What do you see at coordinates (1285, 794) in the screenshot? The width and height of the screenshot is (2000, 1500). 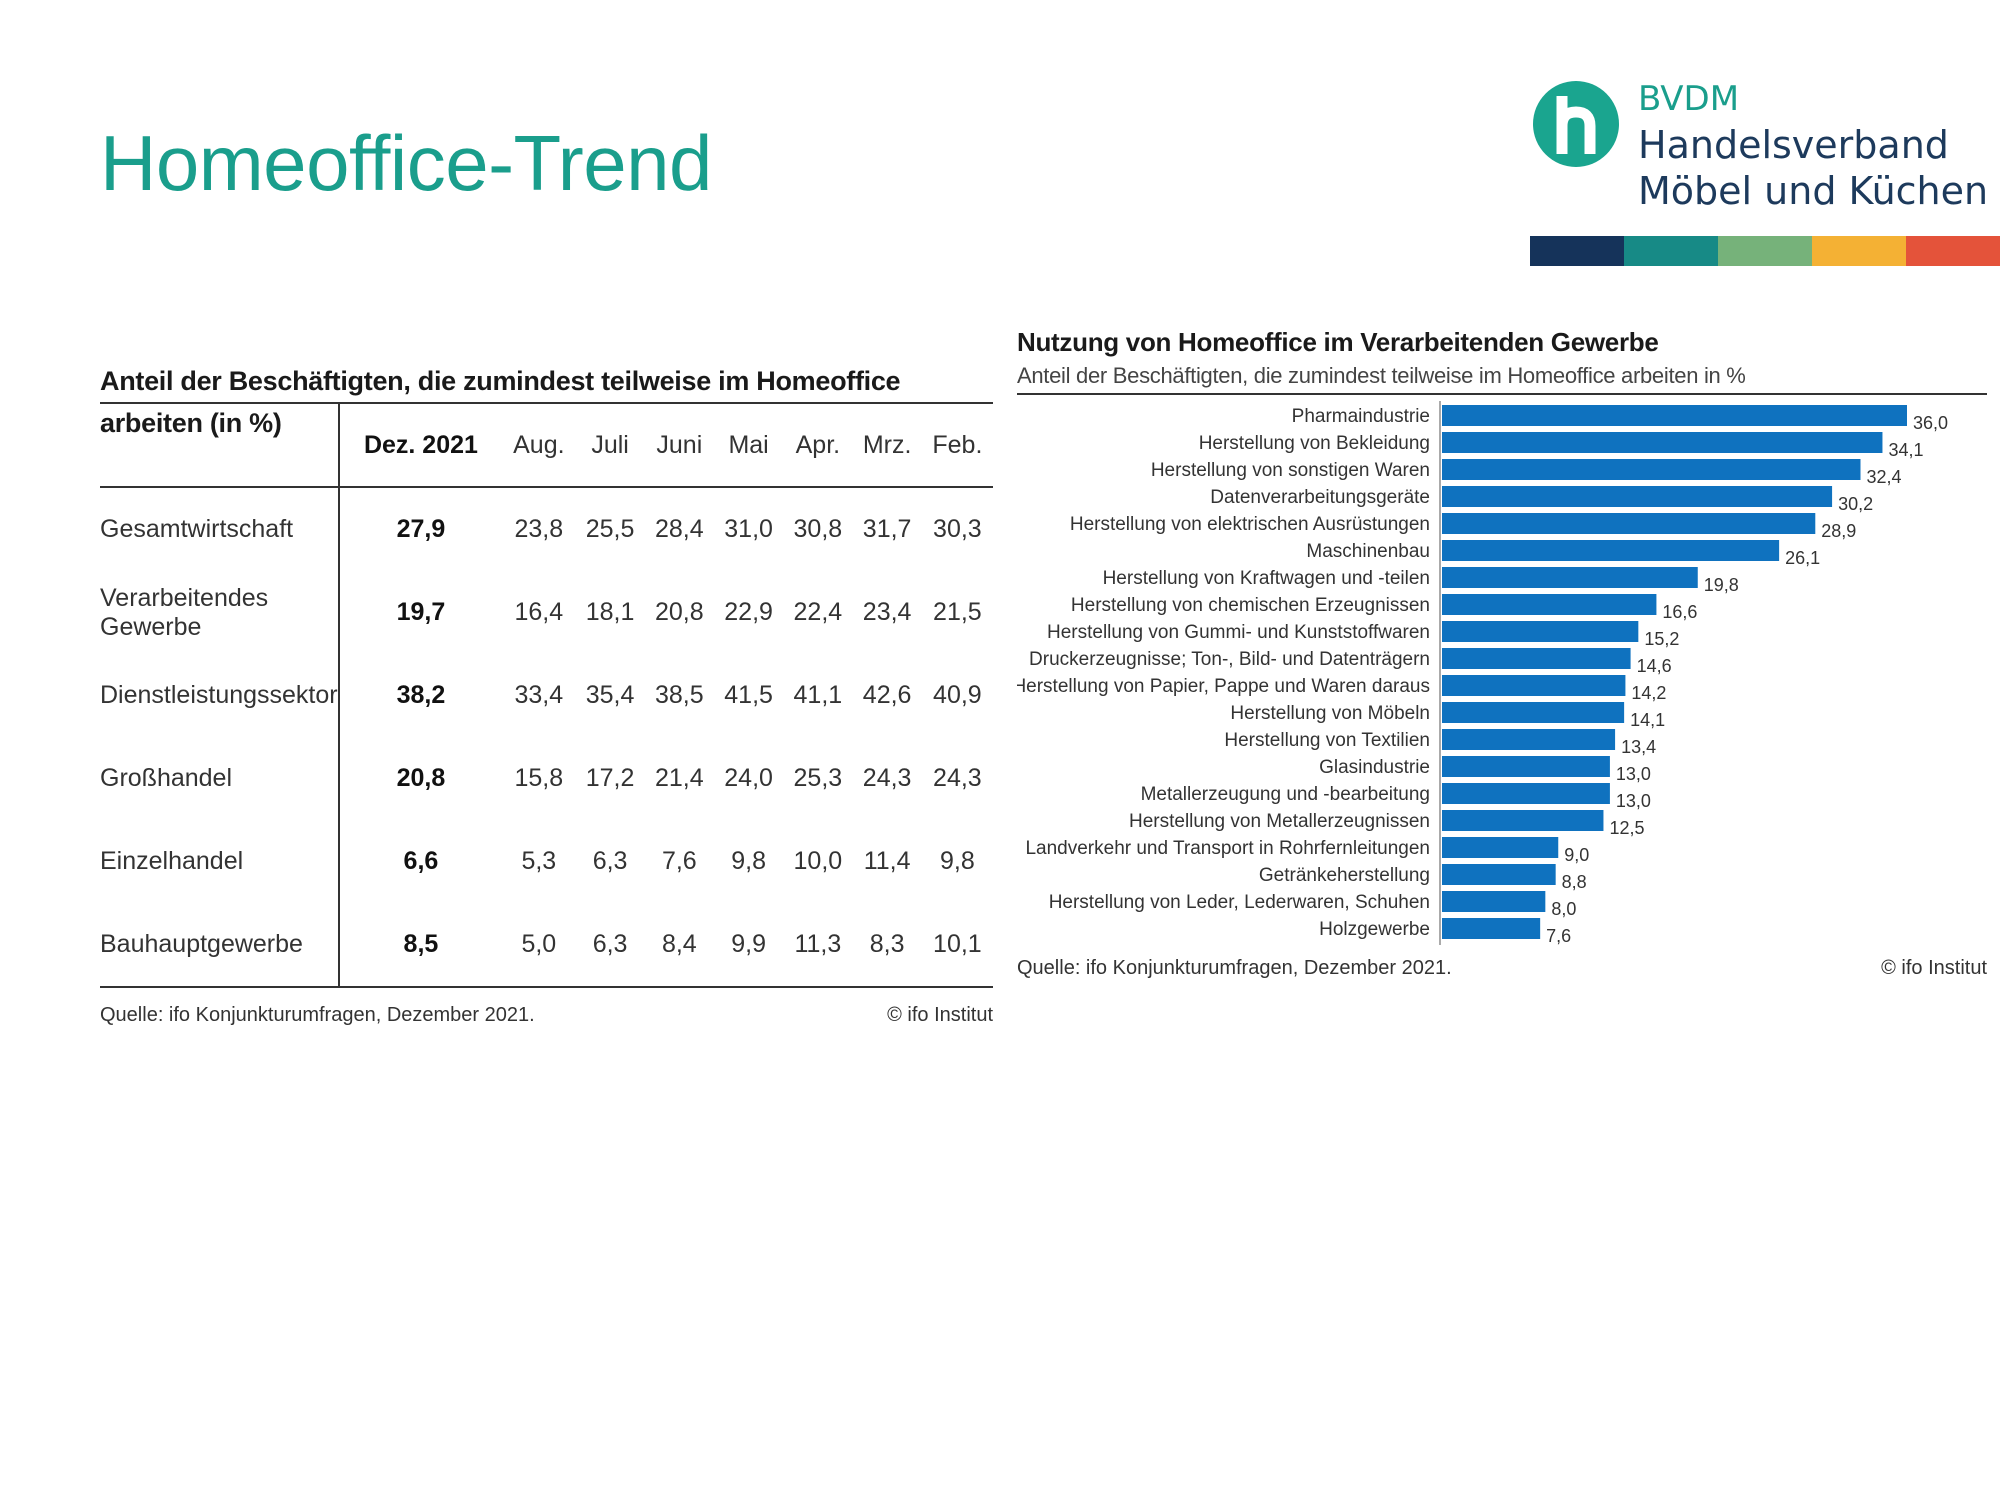 I see `category-label: Metallerzeugung und -bearbeitung` at bounding box center [1285, 794].